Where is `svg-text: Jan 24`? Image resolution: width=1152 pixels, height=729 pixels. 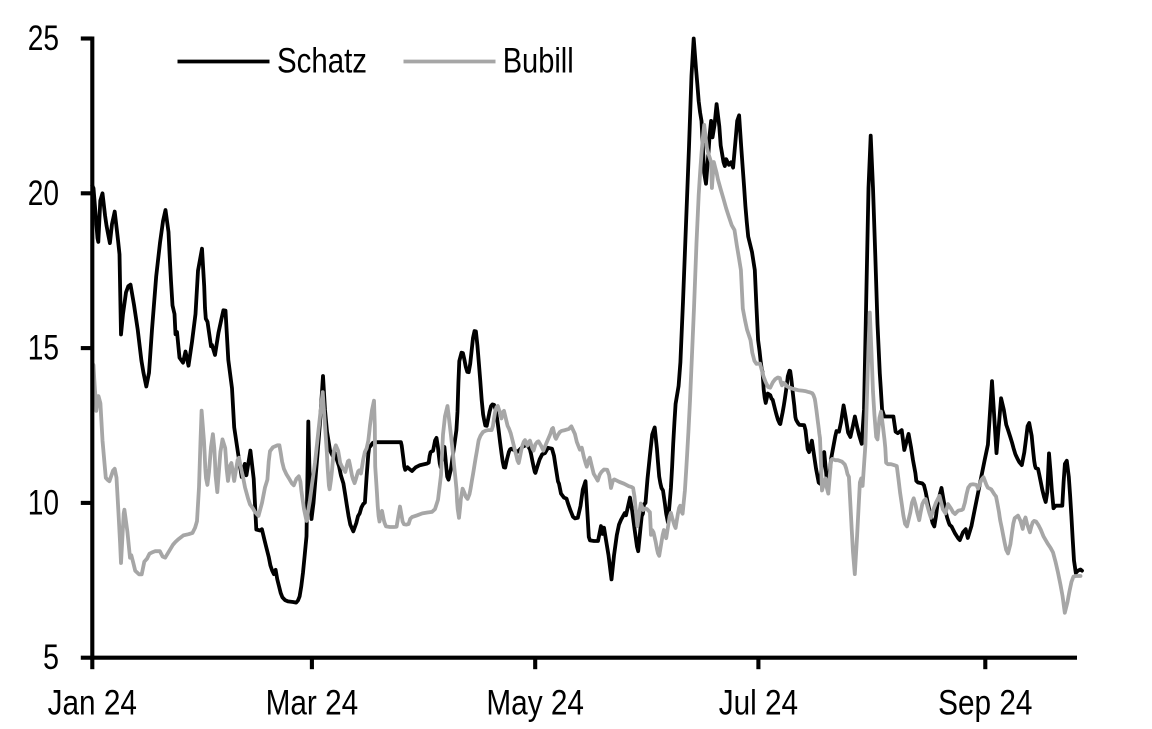
svg-text: Jan 24 is located at coordinates (92, 703).